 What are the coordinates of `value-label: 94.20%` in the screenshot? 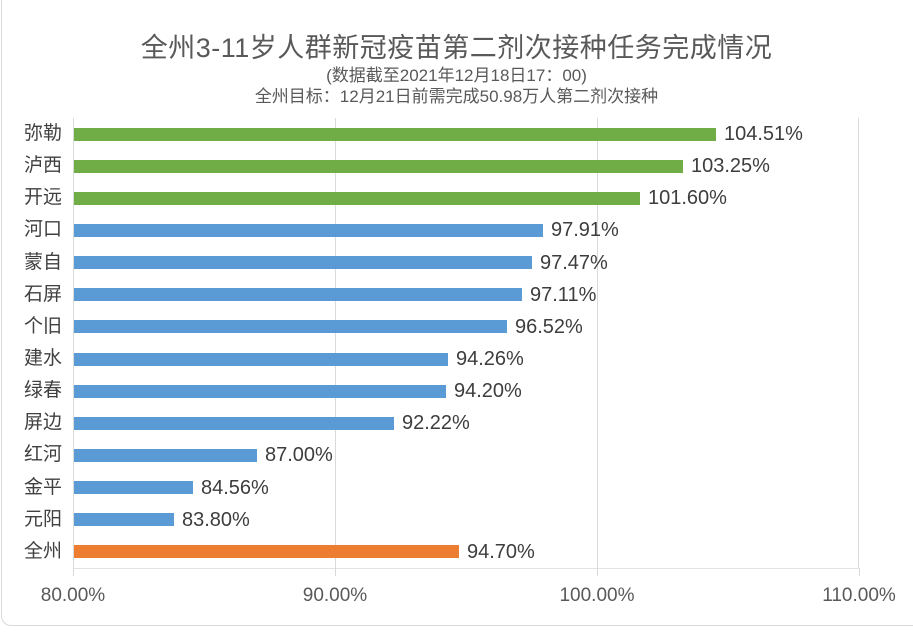 It's located at (488, 391).